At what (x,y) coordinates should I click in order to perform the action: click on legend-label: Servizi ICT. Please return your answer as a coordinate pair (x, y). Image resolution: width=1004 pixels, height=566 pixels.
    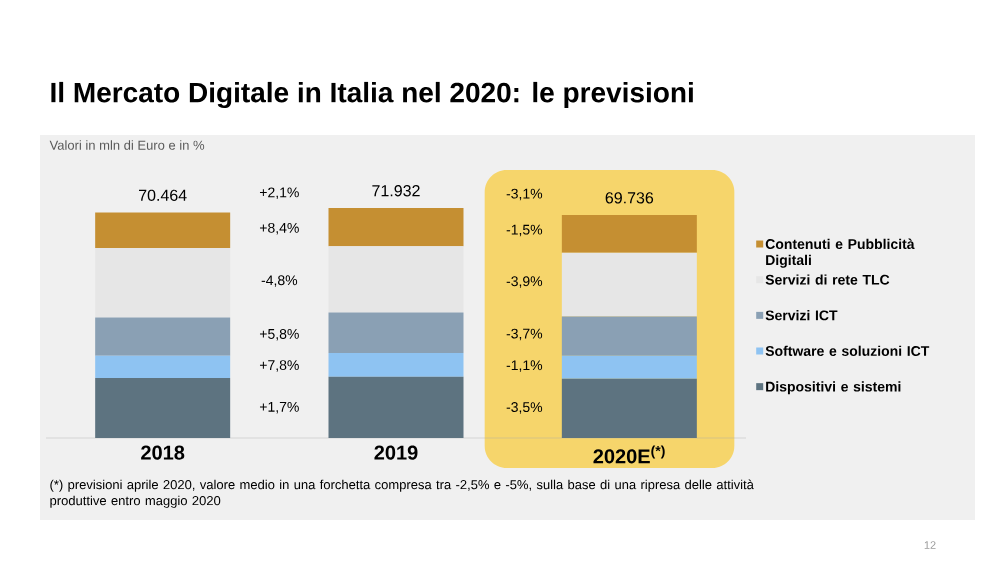
    Looking at the image, I should click on (801, 315).